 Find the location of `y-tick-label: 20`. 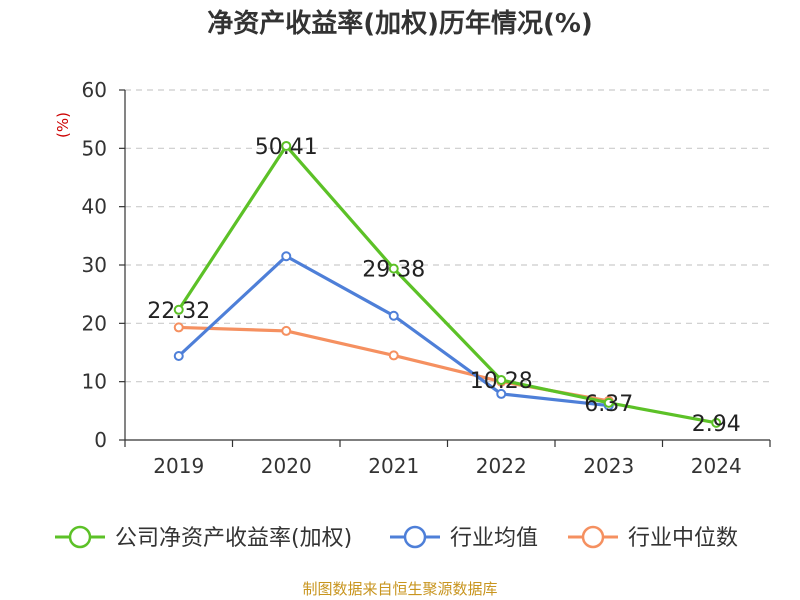

y-tick-label: 20 is located at coordinates (94, 323).